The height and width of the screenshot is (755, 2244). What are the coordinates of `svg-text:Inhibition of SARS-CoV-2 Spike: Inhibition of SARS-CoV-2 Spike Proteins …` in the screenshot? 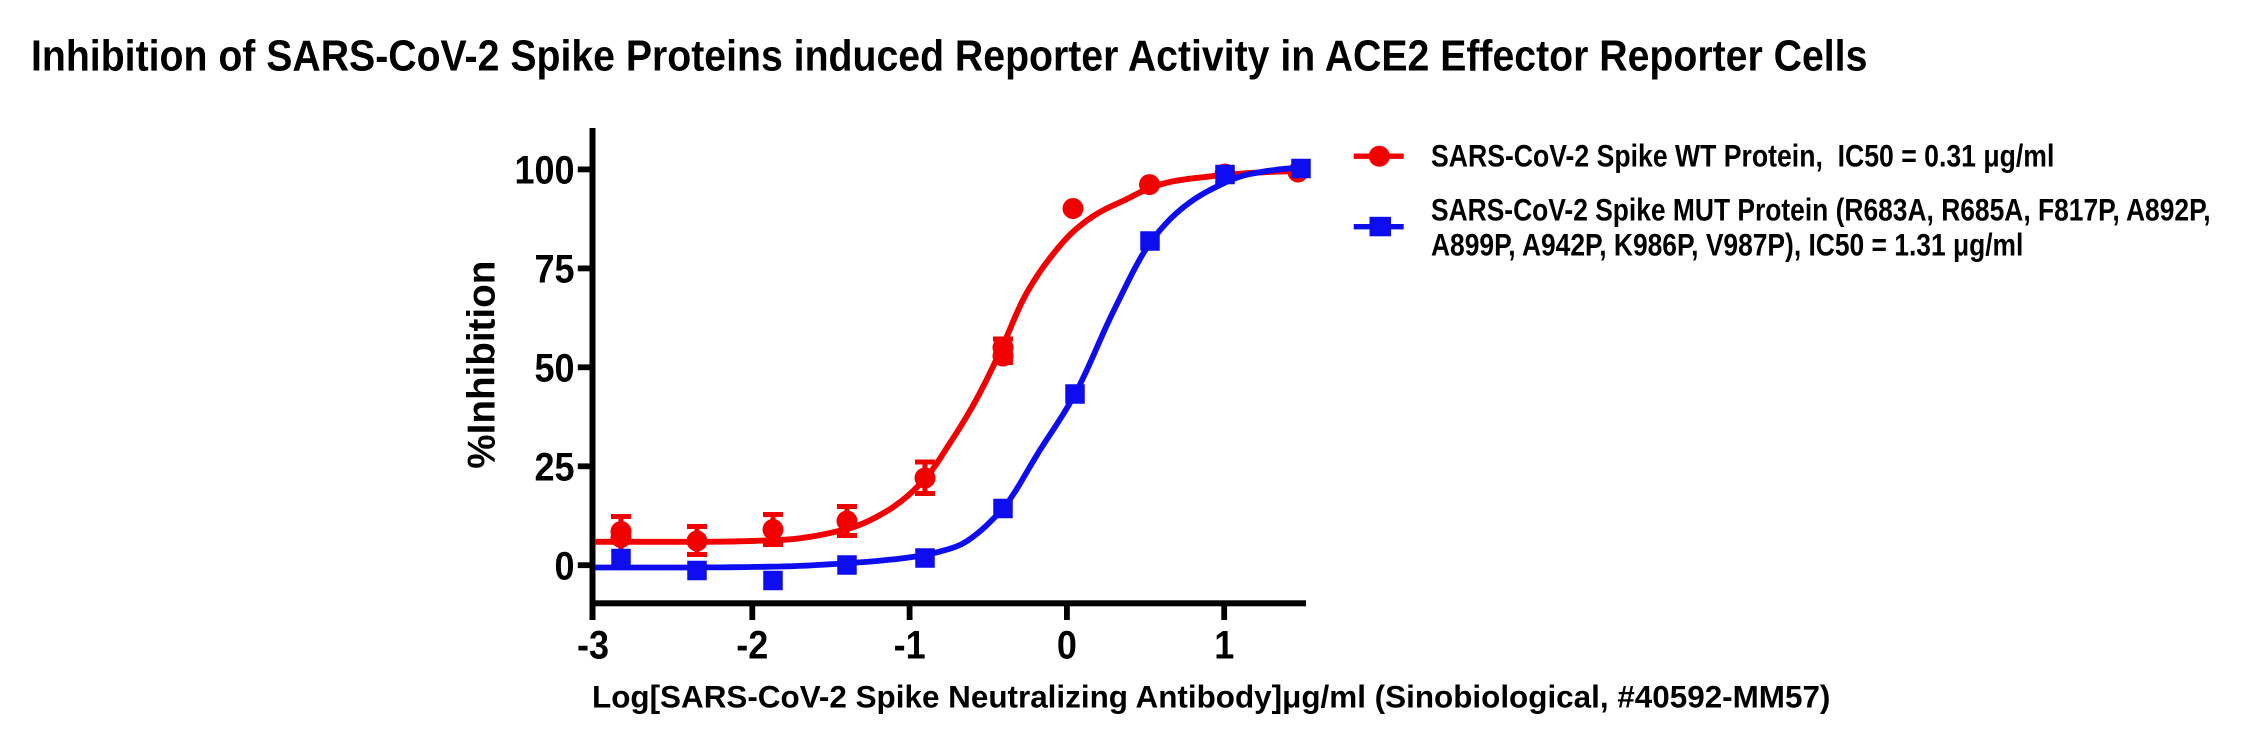 It's located at (949, 56).